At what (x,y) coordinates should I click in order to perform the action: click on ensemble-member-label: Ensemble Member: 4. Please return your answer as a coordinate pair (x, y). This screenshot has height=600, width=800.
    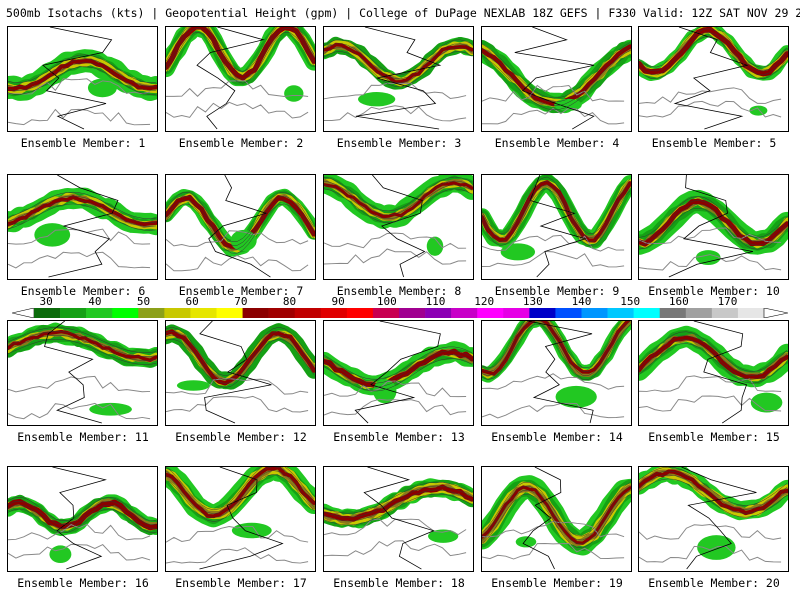
    Looking at the image, I should click on (557, 143).